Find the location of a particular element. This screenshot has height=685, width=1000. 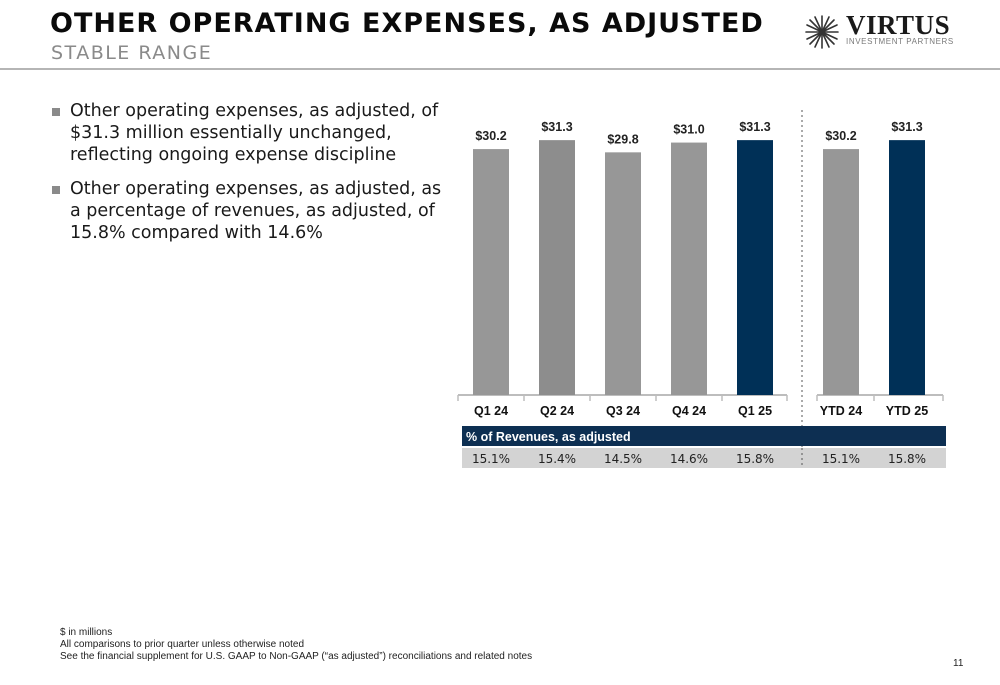

header-divider is located at coordinates (500, 69).